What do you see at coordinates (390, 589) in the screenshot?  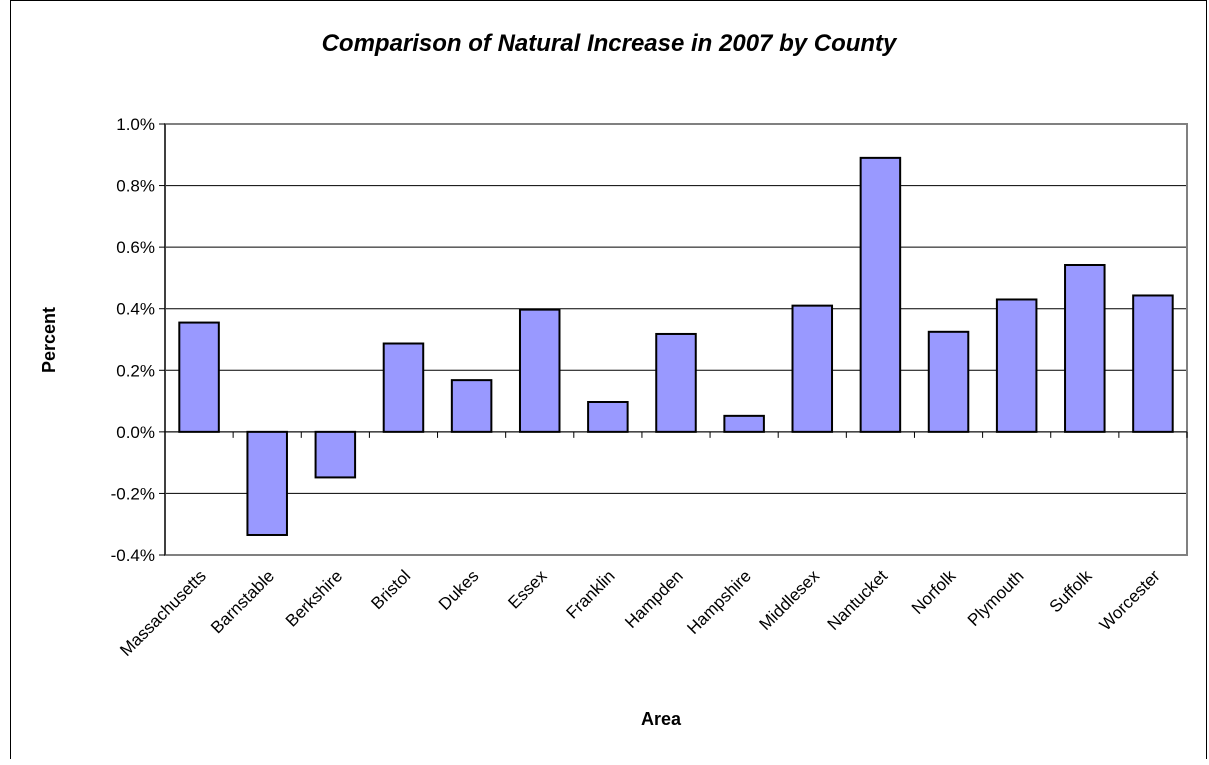 I see `x-tick-label: Bristol` at bounding box center [390, 589].